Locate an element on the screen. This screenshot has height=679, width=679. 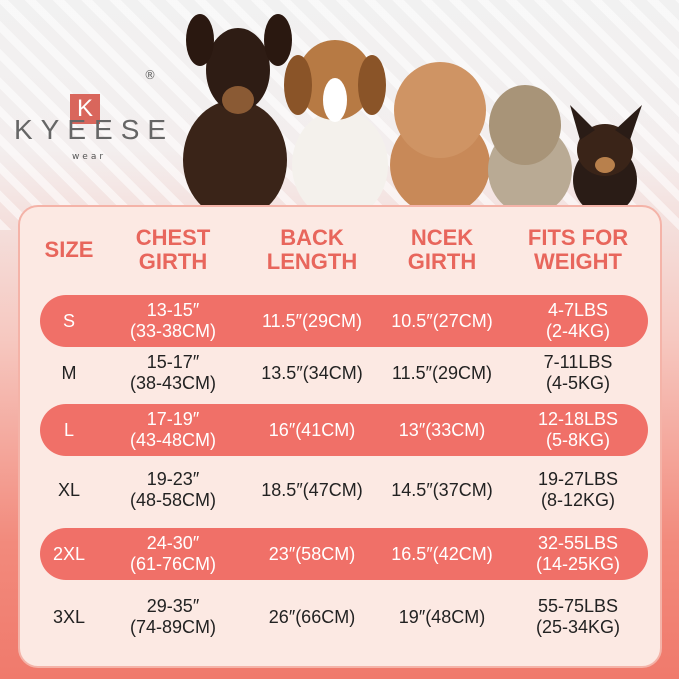
chest-cell: 17-19″ (43-48CM) is located at coordinates (173, 429).